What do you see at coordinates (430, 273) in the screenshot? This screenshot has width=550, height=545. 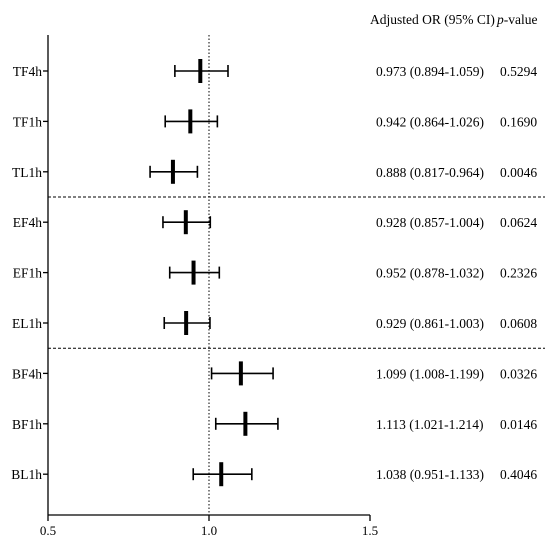 I see `estimate-text: 0.952 (0.878-1.032)` at bounding box center [430, 273].